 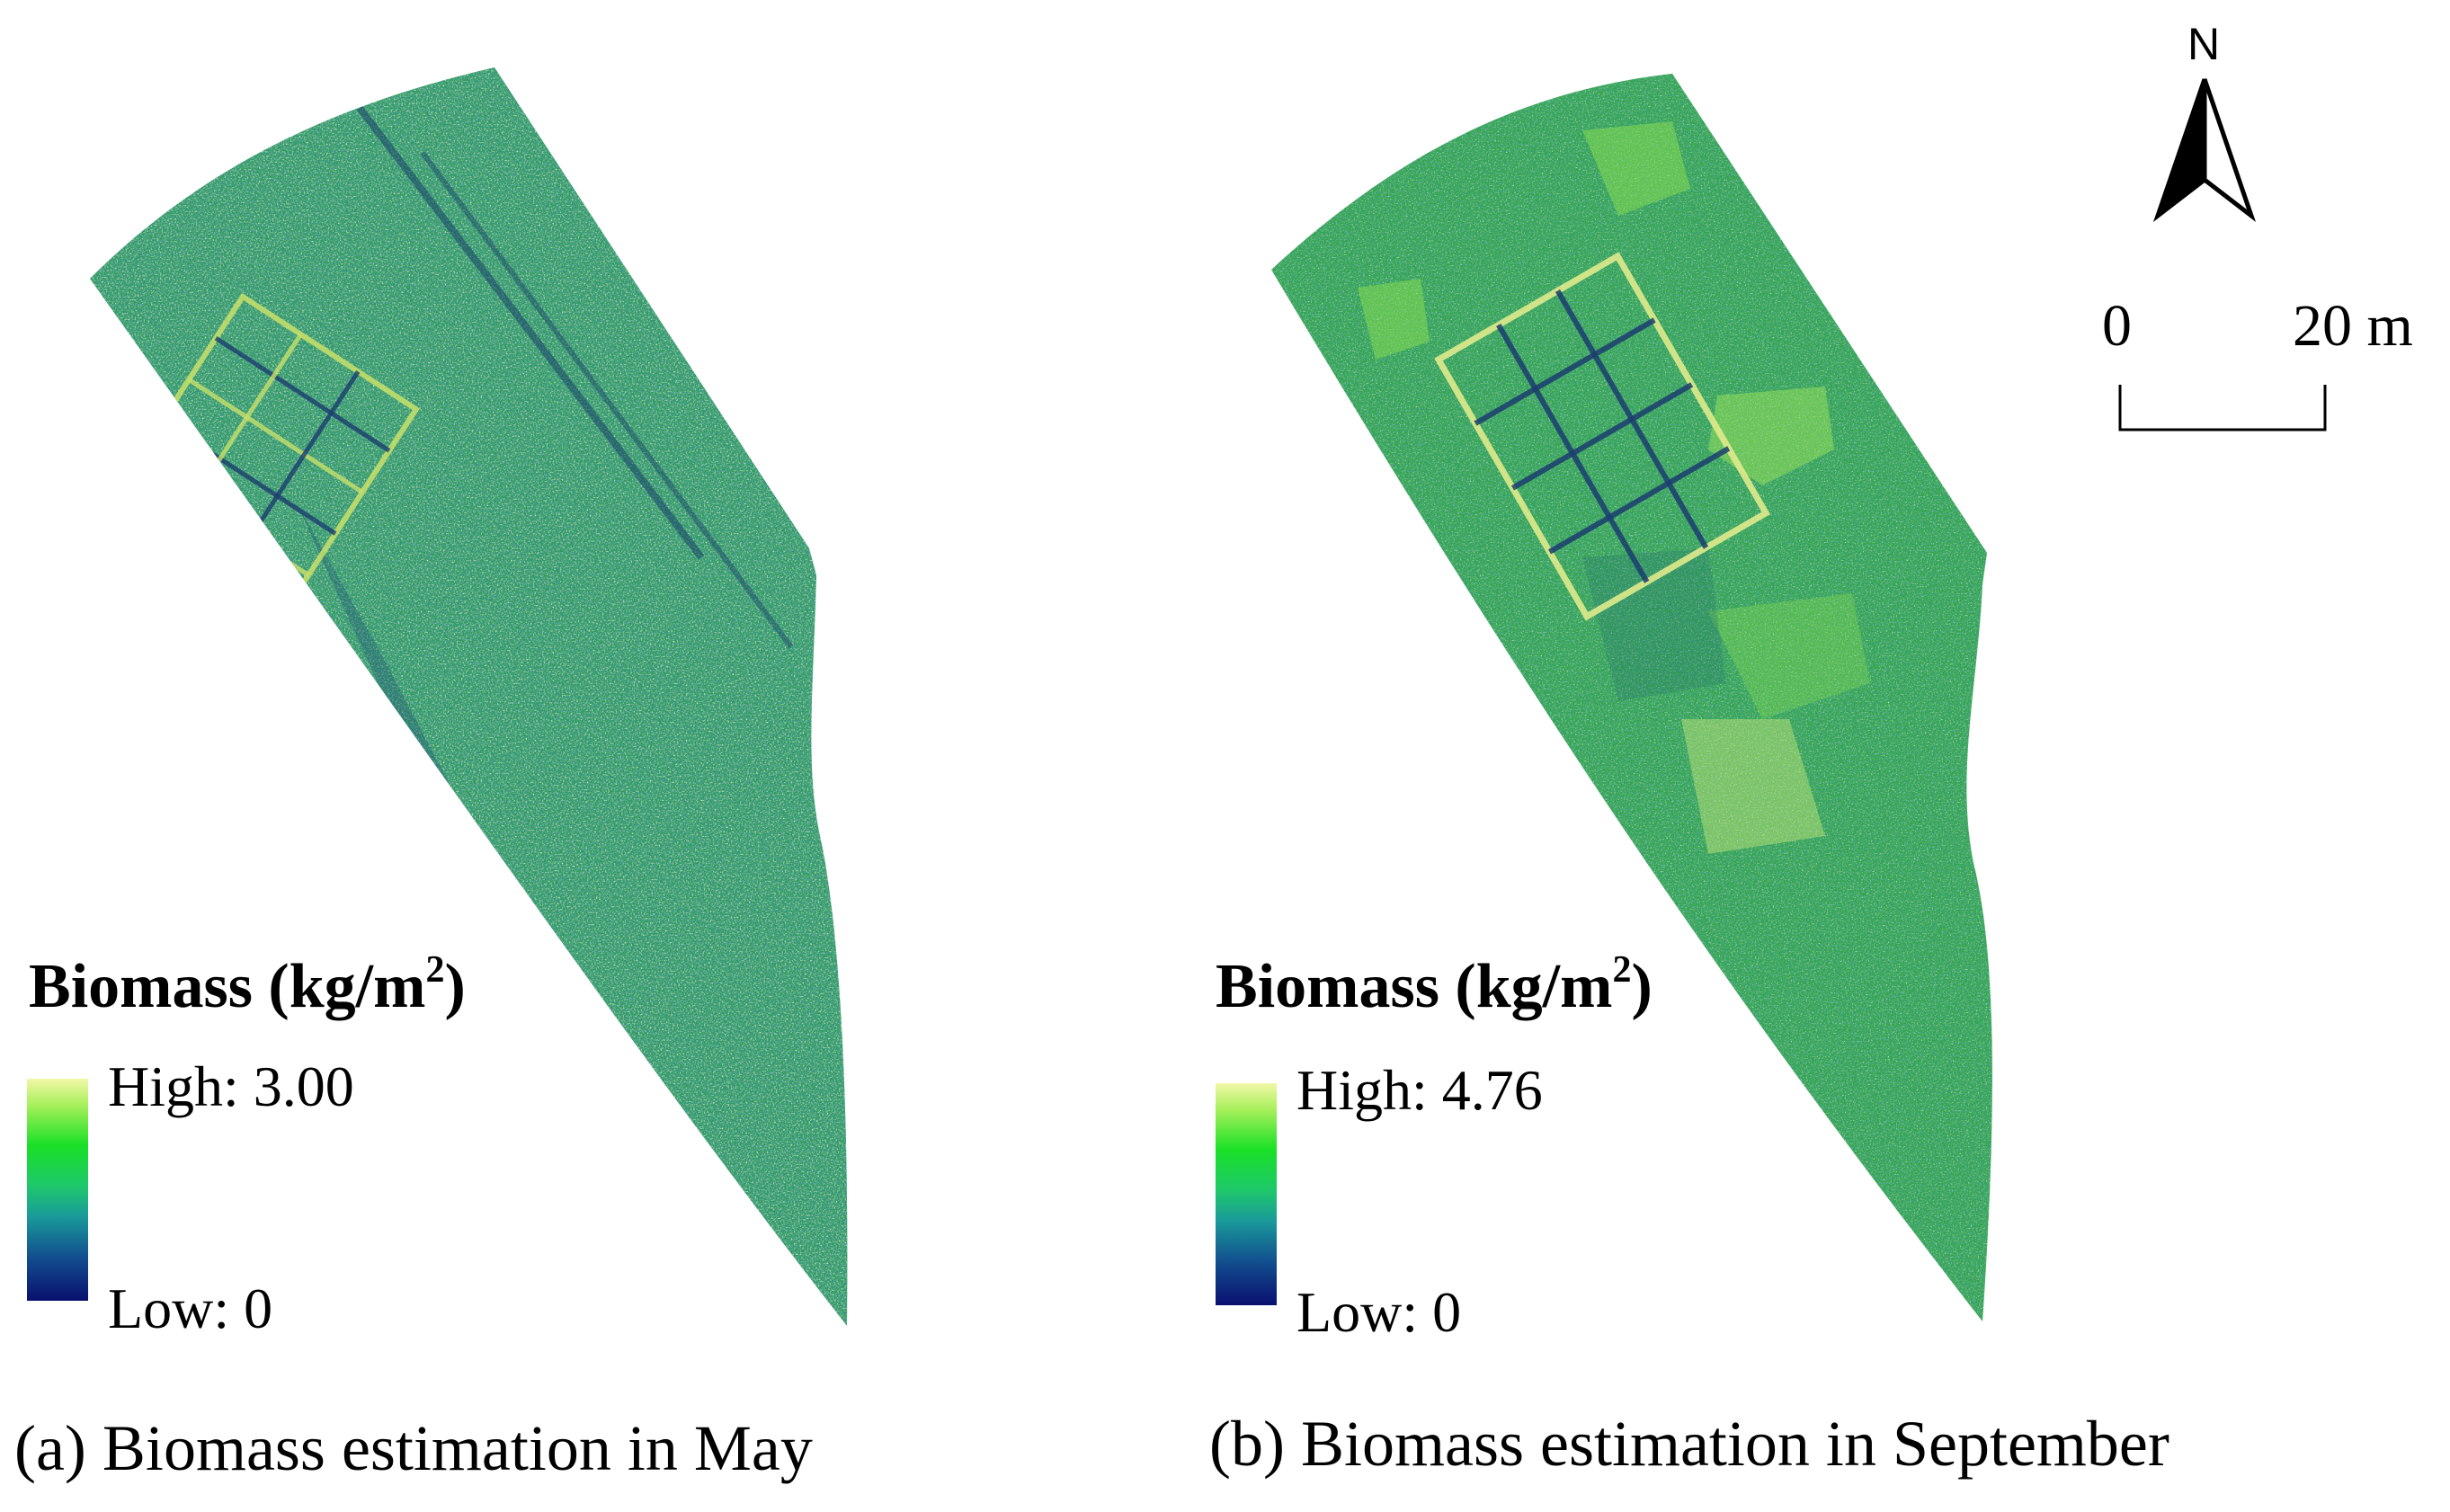 I want to click on legend-a-color-ramp, so click(x=58, y=1190).